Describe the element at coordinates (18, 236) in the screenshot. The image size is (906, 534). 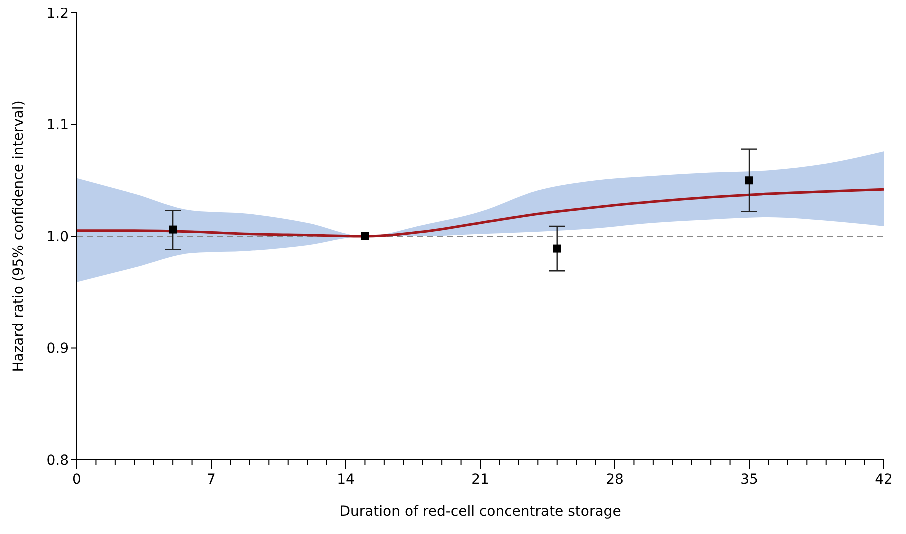
I see `y-axis-title: Hazard ratio (95% confidence interval)` at that location.